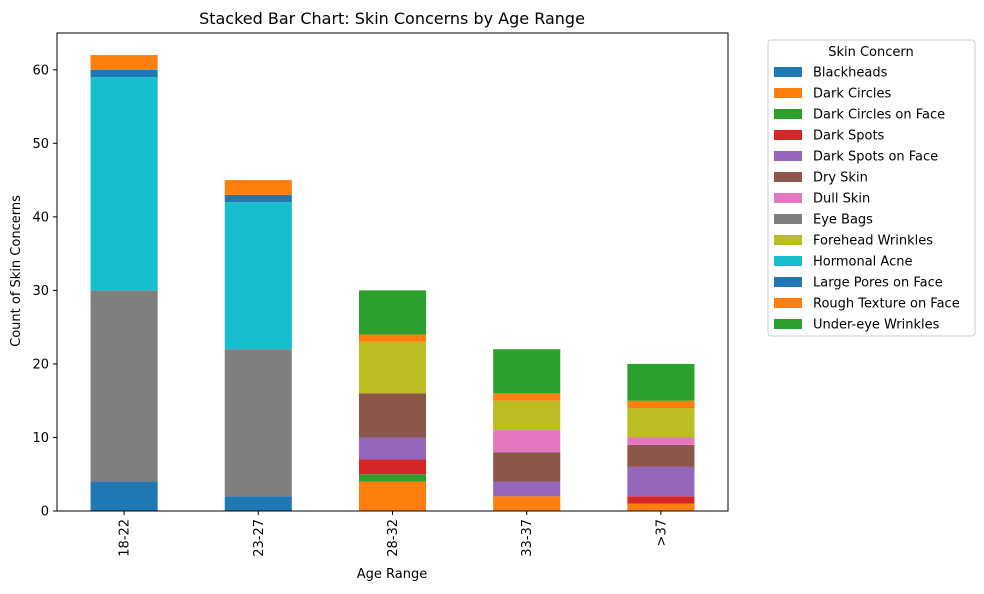 Image resolution: width=984 pixels, height=594 pixels. I want to click on y-tick-label: 10, so click(40, 438).